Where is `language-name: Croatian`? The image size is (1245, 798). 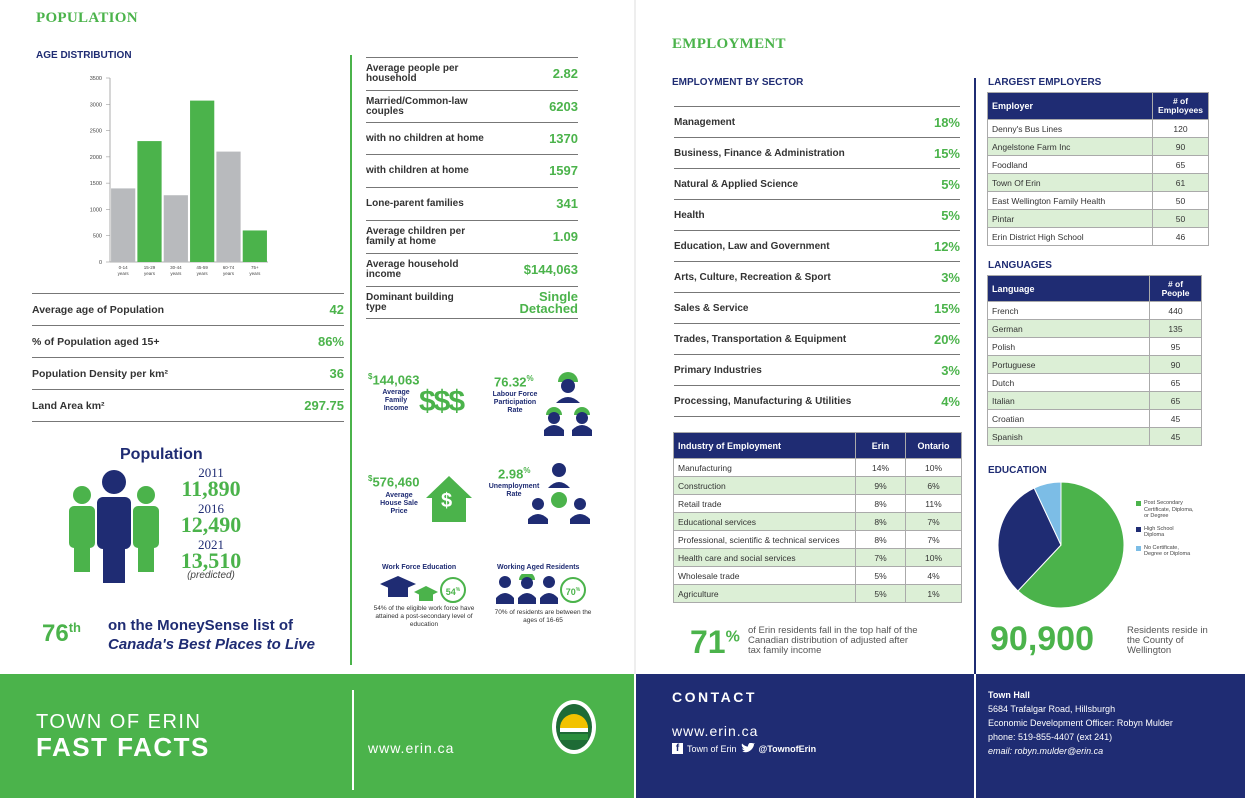
language-name: Croatian is located at coordinates (1068, 418).